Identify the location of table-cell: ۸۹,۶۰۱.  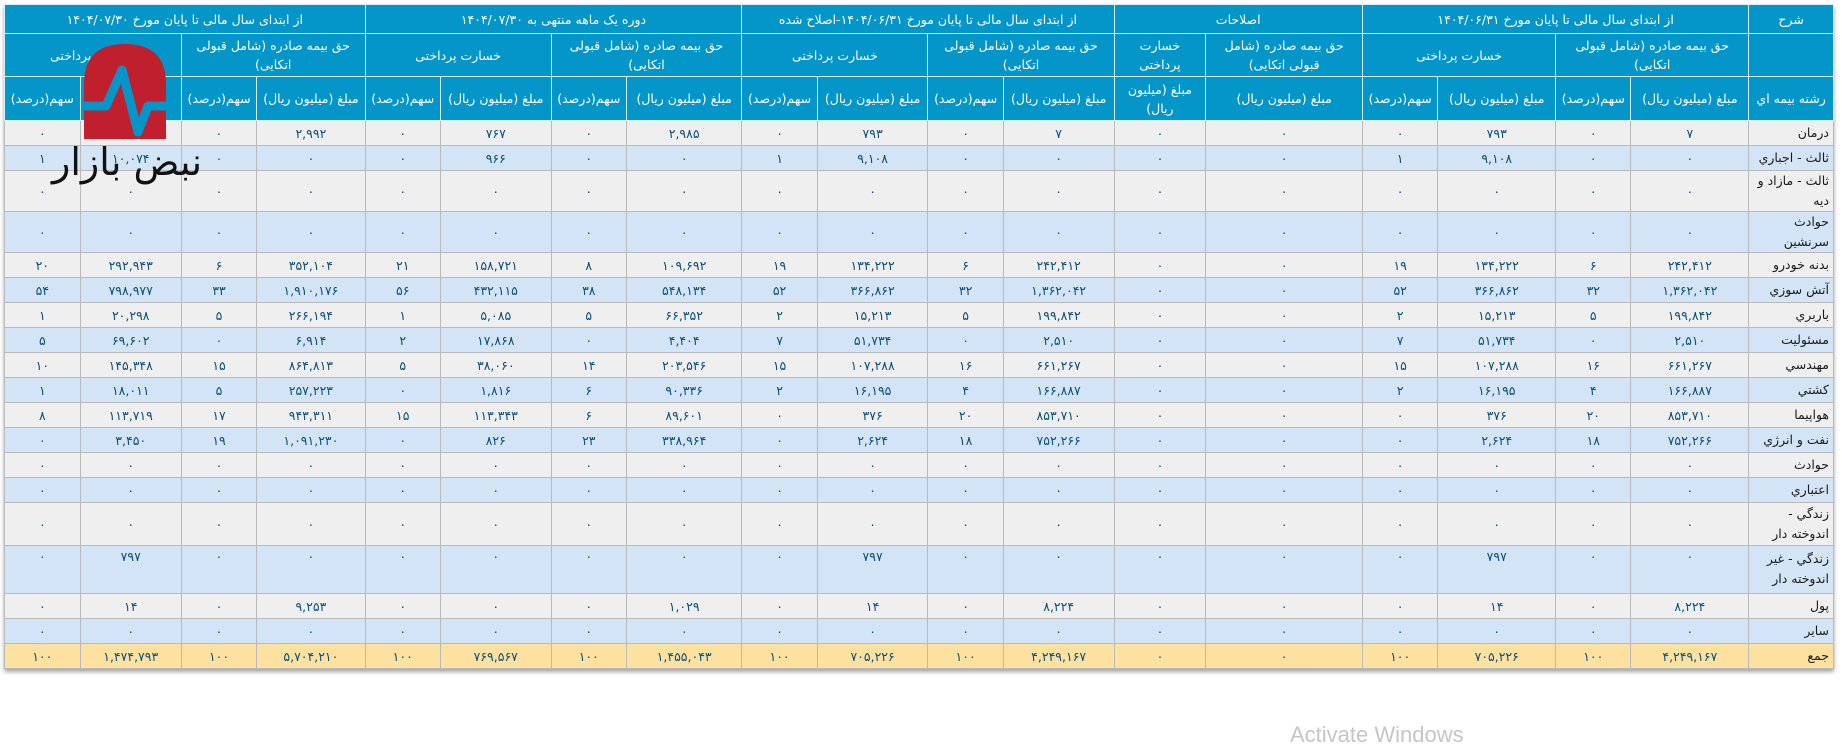
(684, 415).